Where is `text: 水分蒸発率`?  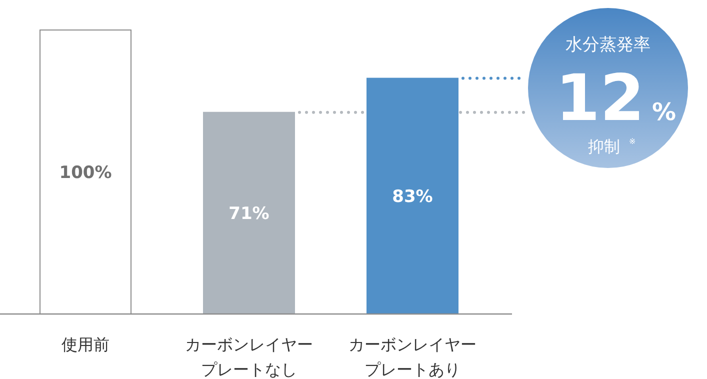 text: 水分蒸発率 is located at coordinates (608, 45).